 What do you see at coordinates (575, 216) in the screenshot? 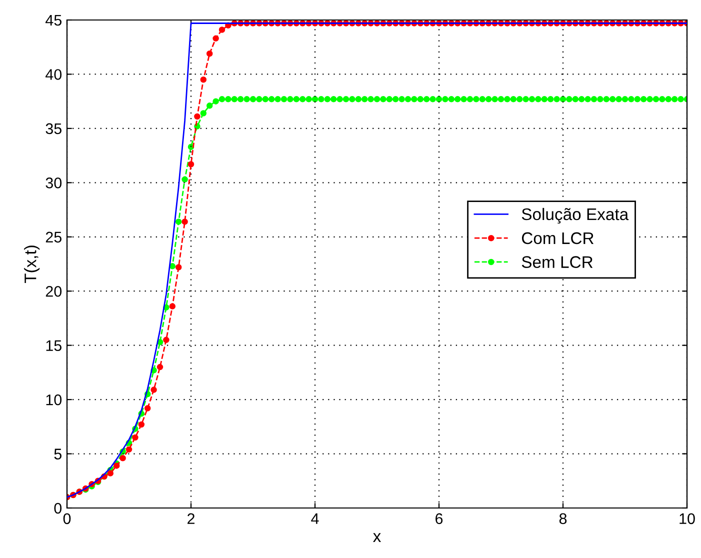
I see `legend-label: Solução Exata` at bounding box center [575, 216].